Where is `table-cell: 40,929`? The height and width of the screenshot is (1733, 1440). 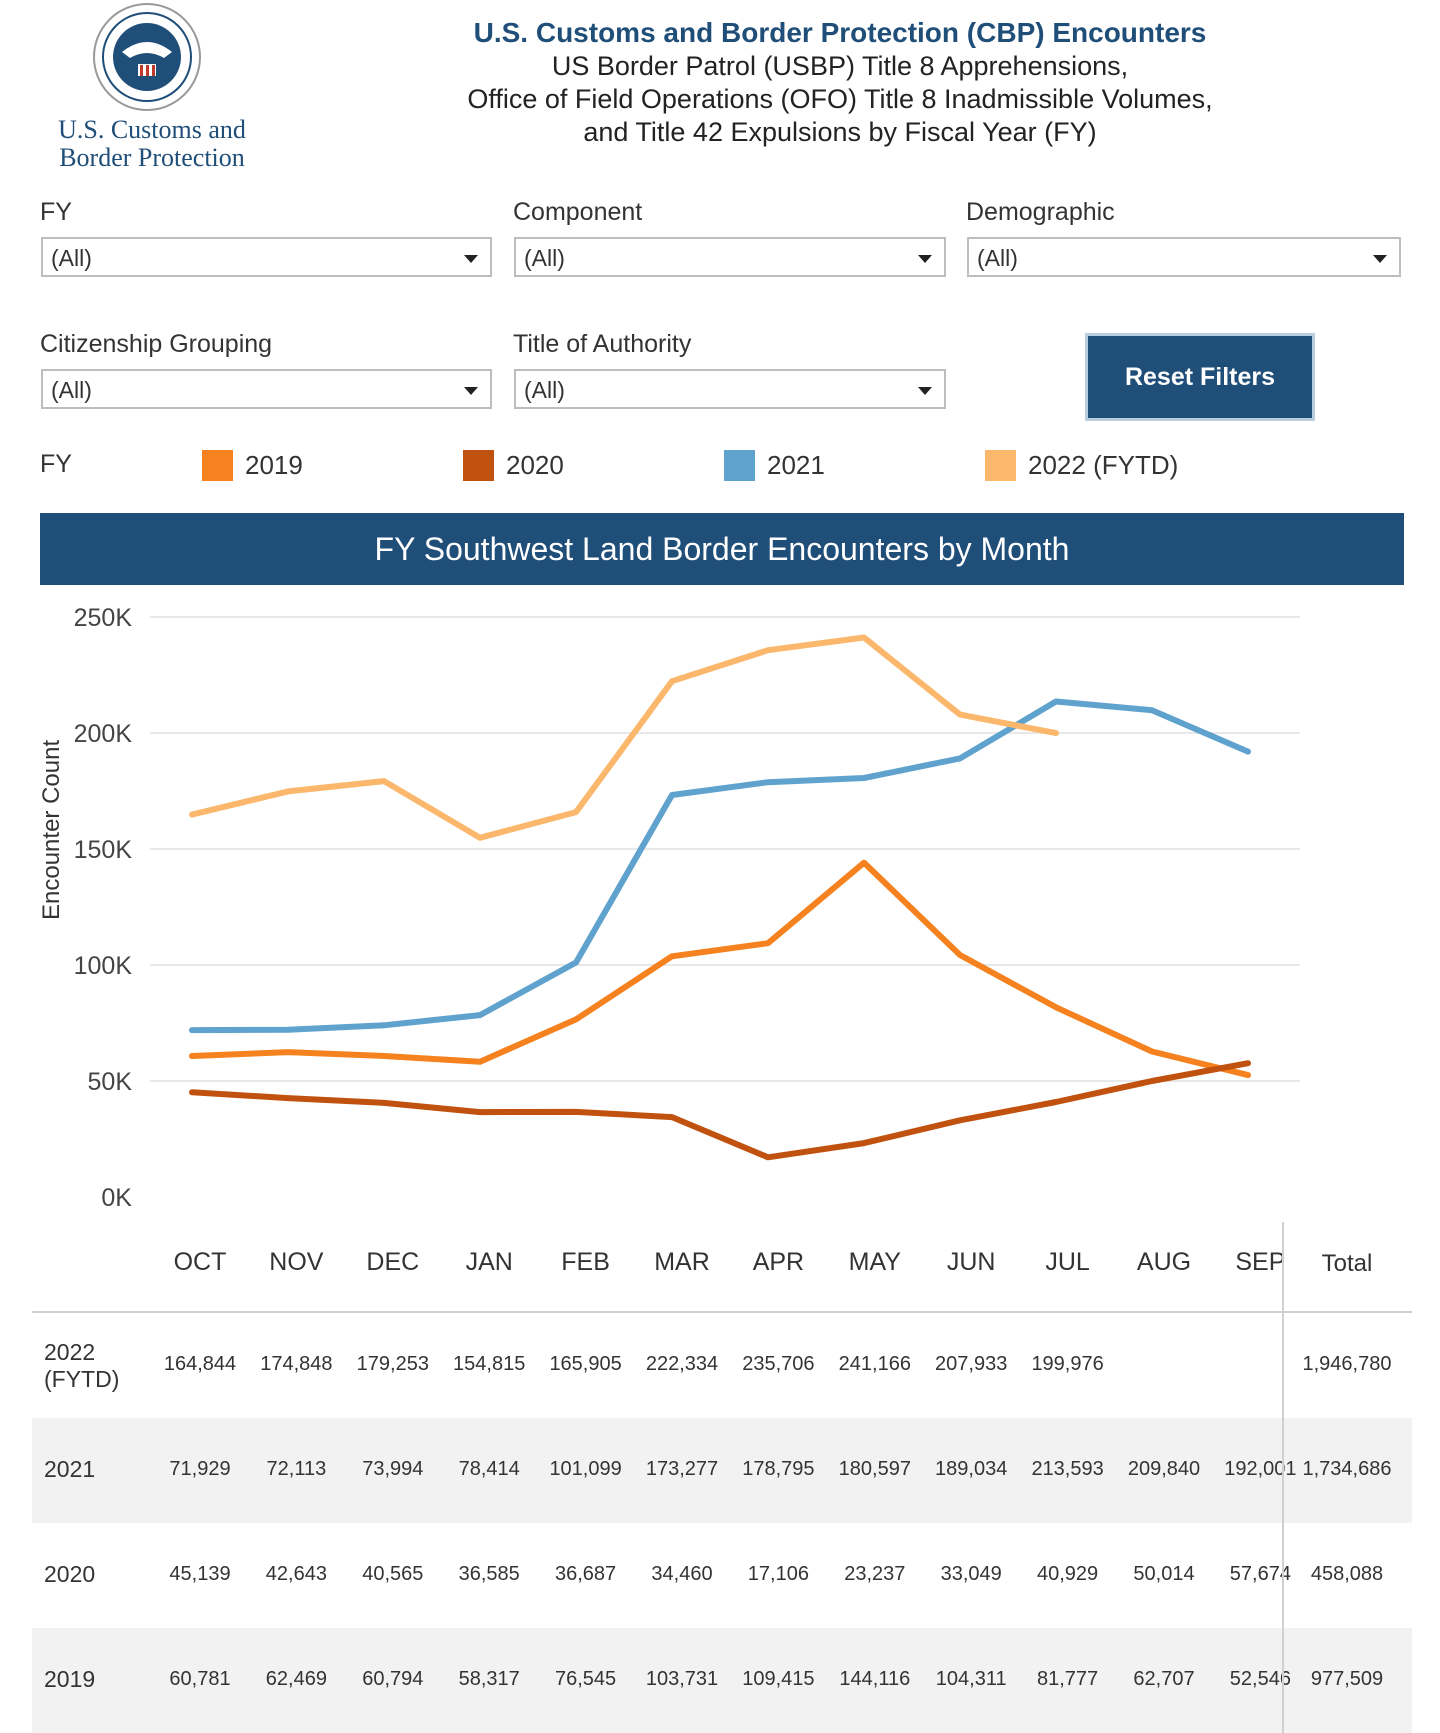
table-cell: 40,929 is located at coordinates (1068, 1574).